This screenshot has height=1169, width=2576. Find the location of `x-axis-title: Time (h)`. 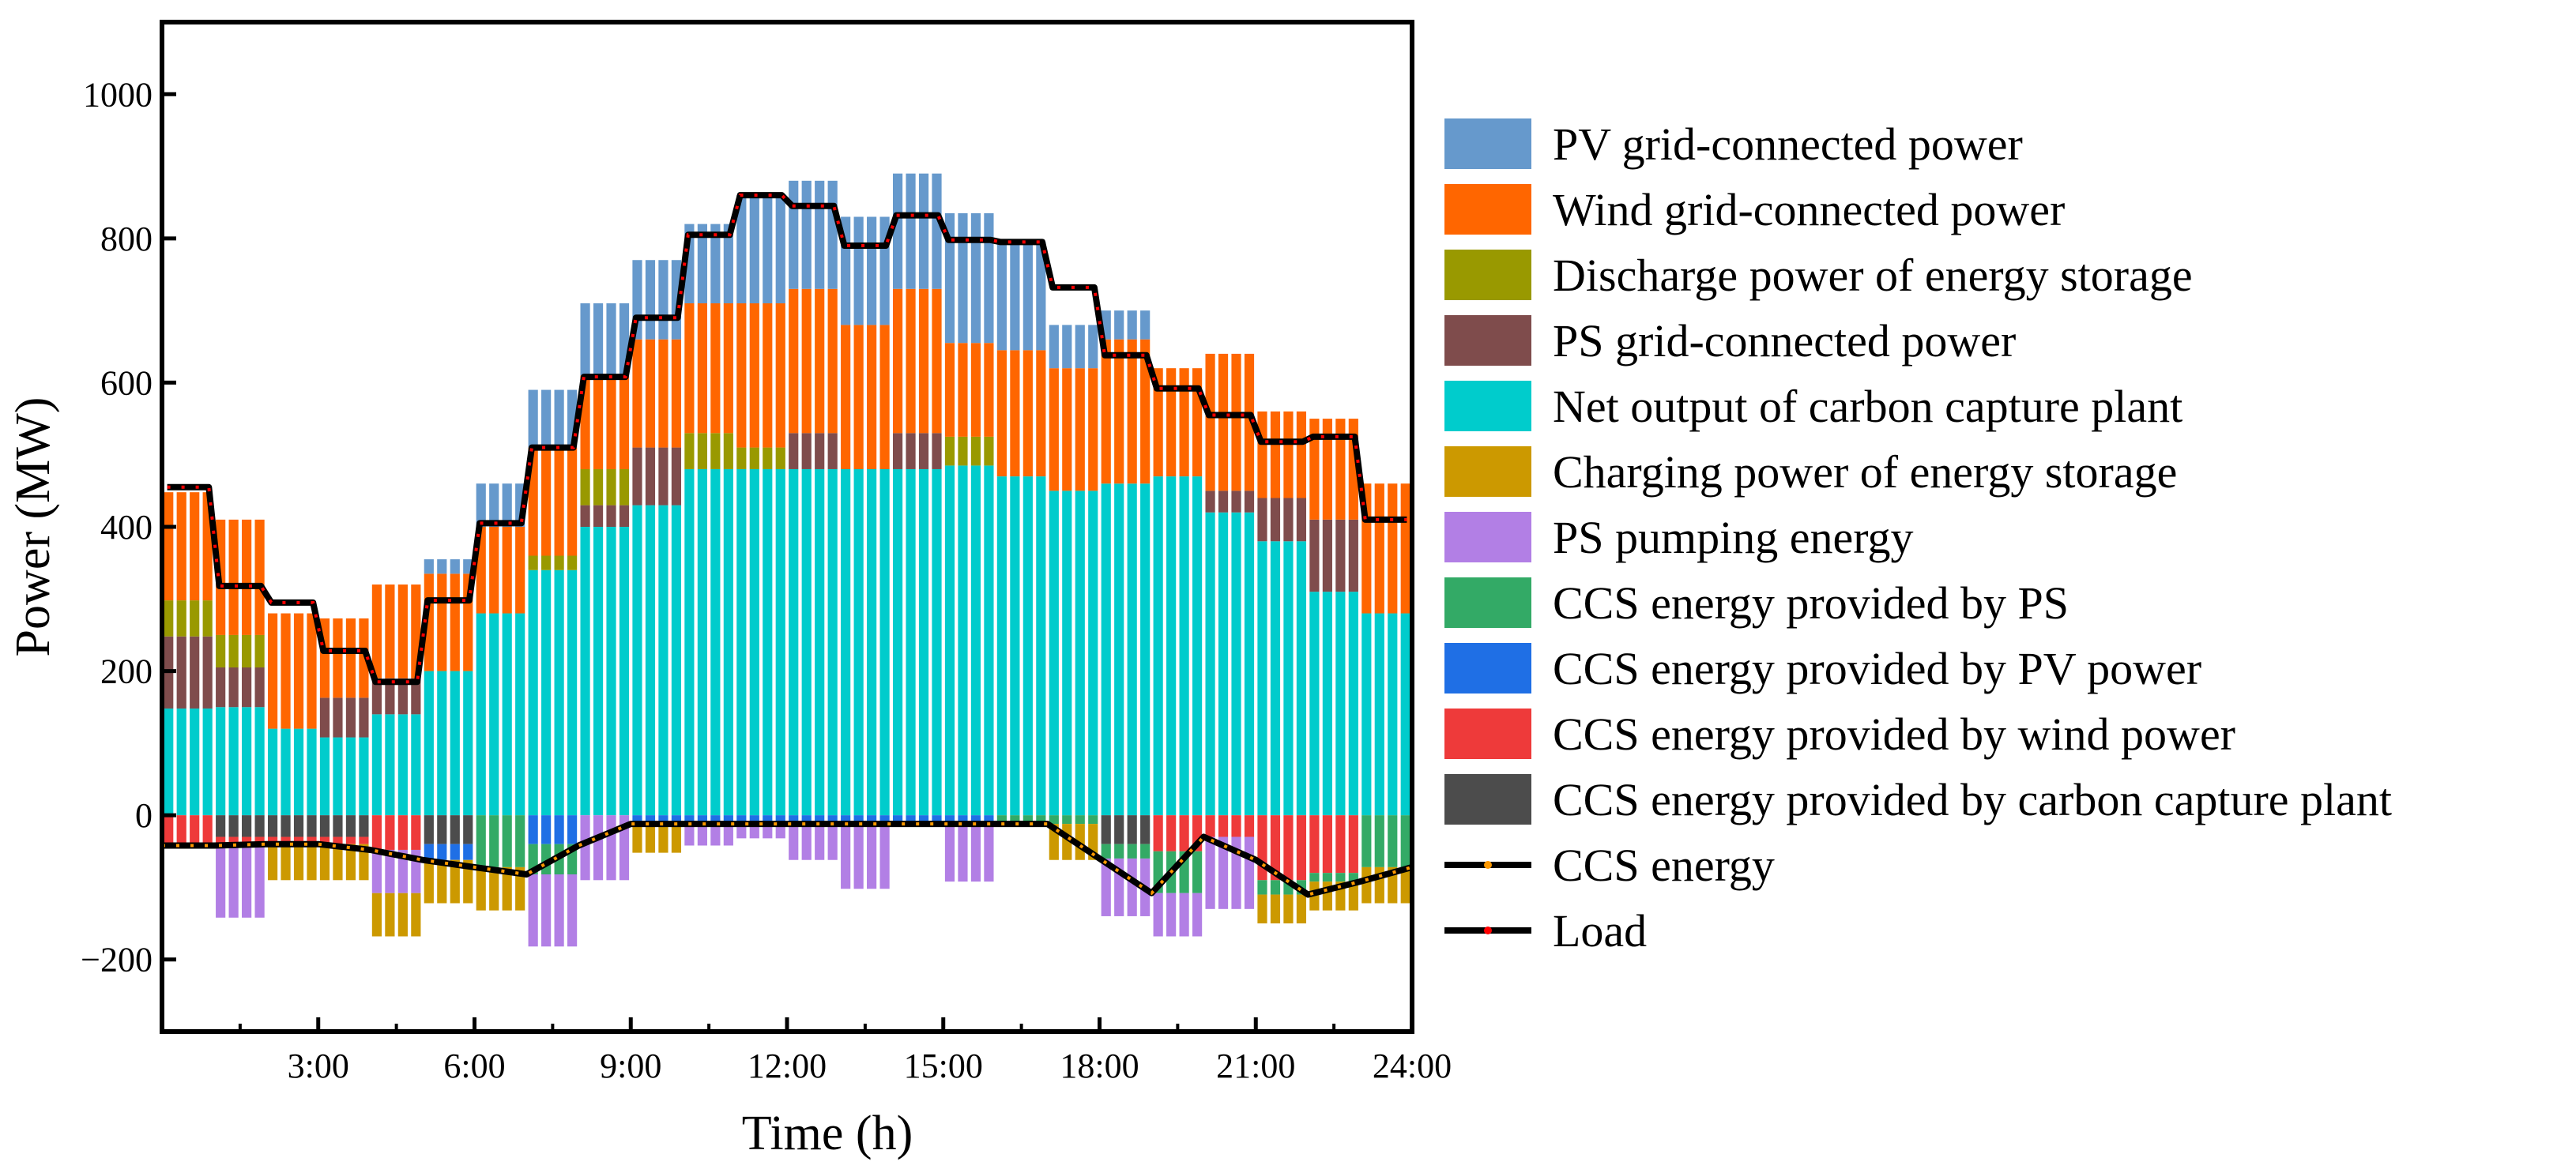

x-axis-title: Time (h) is located at coordinates (827, 1133).